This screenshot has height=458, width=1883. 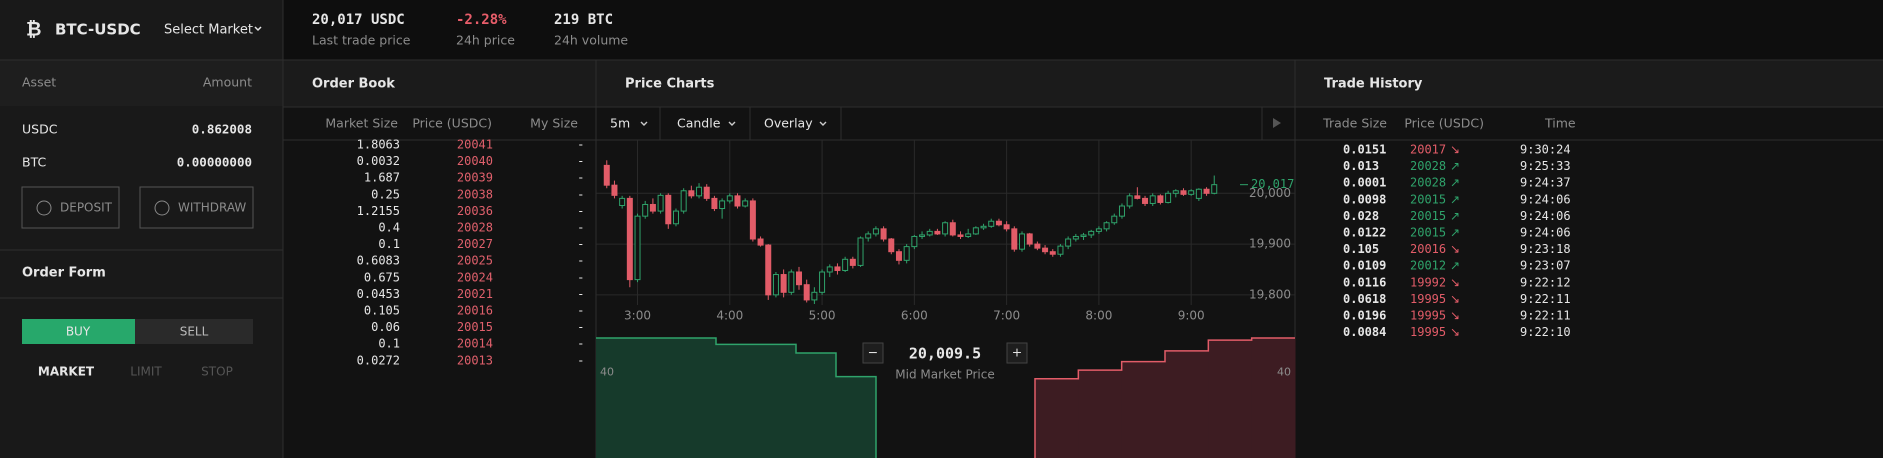 I want to click on buy-button, so click(x=78, y=331).